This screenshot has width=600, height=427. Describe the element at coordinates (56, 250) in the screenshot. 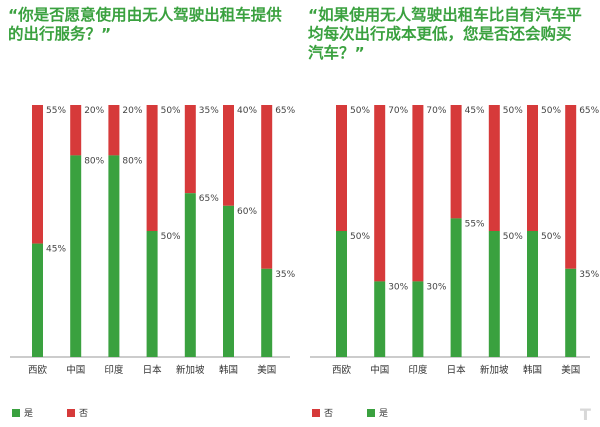

I see `data-label-yes: 45%` at that location.